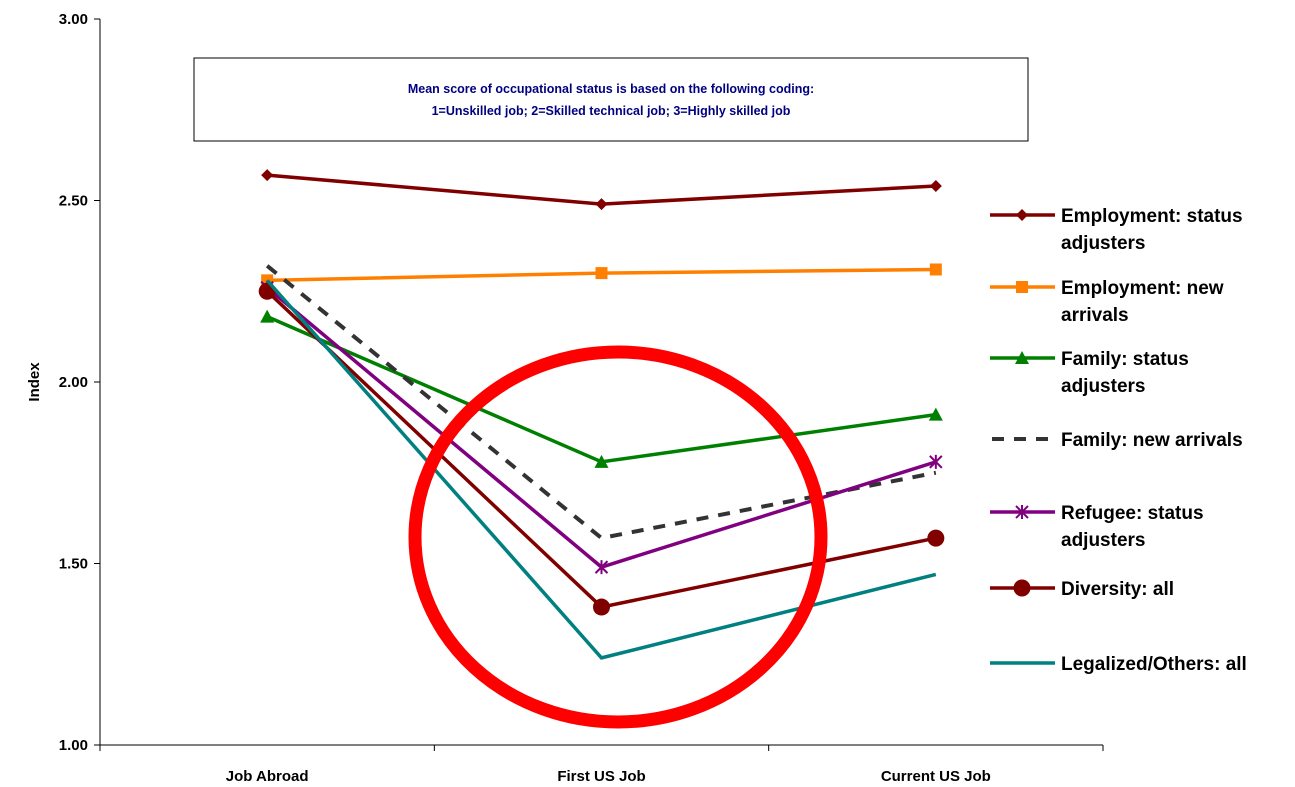 The image size is (1295, 787). I want to click on legend-label: Family: new arrivals, so click(1152, 440).